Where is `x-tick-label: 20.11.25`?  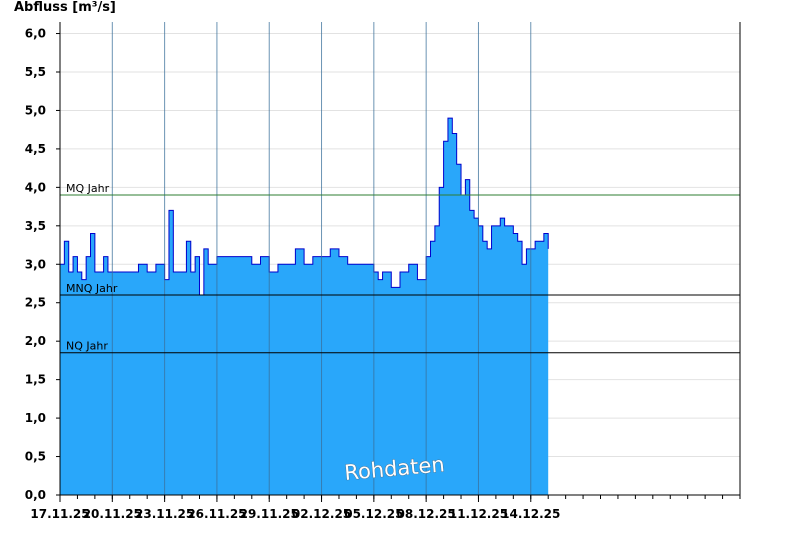 x-tick-label: 20.11.25 is located at coordinates (112, 514).